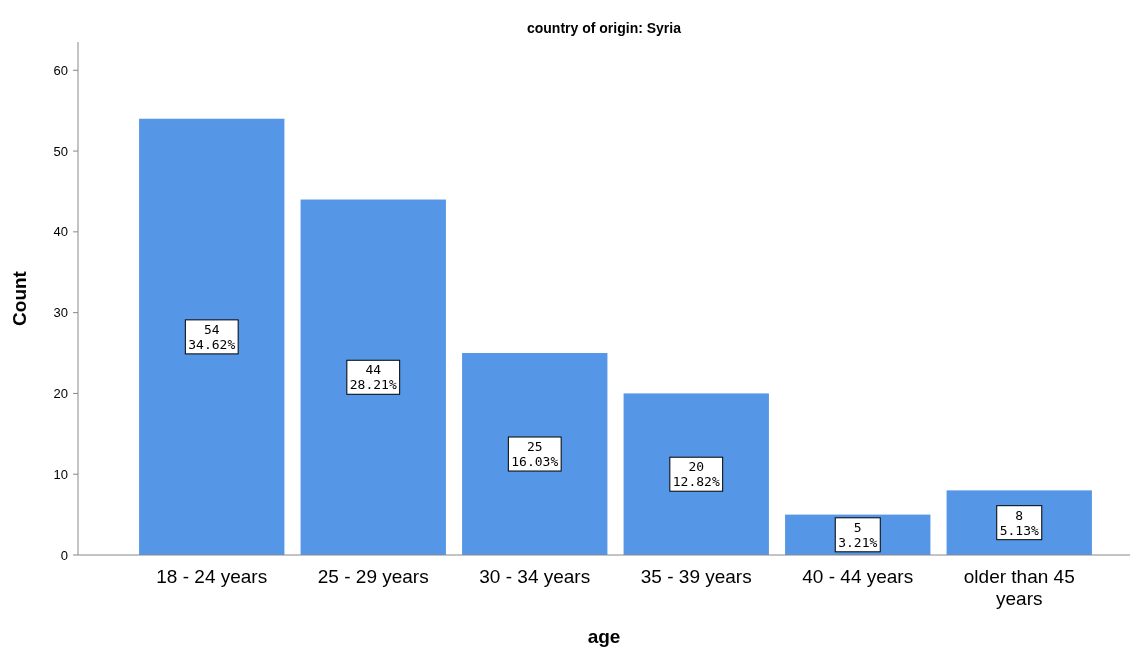 This screenshot has width=1143, height=648. What do you see at coordinates (535, 576) in the screenshot?
I see `x-tick-label: 30 - 34 years` at bounding box center [535, 576].